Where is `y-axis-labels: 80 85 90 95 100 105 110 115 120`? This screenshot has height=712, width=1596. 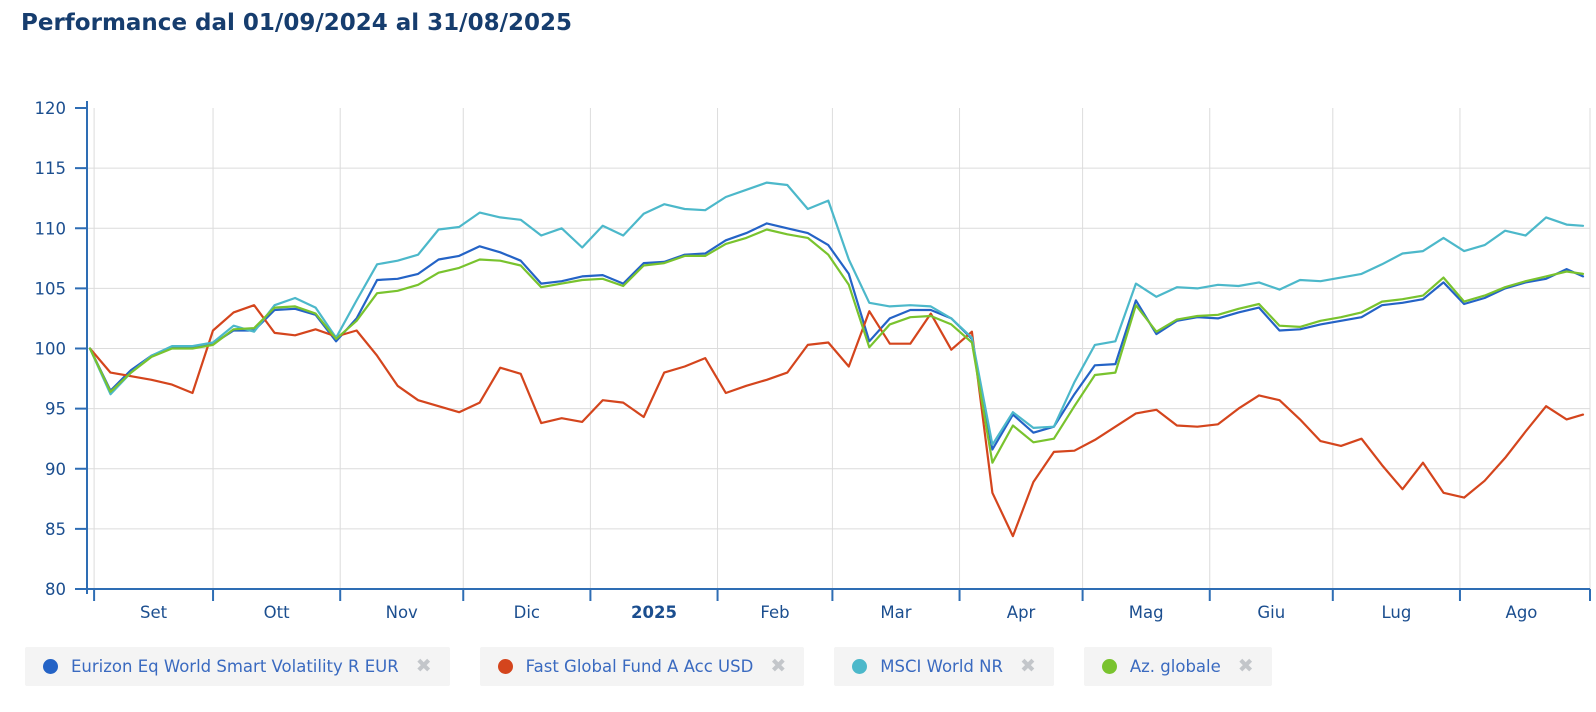
y-axis-labels: 80 85 90 95 100 105 110 115 120 is located at coordinates (51, 349).